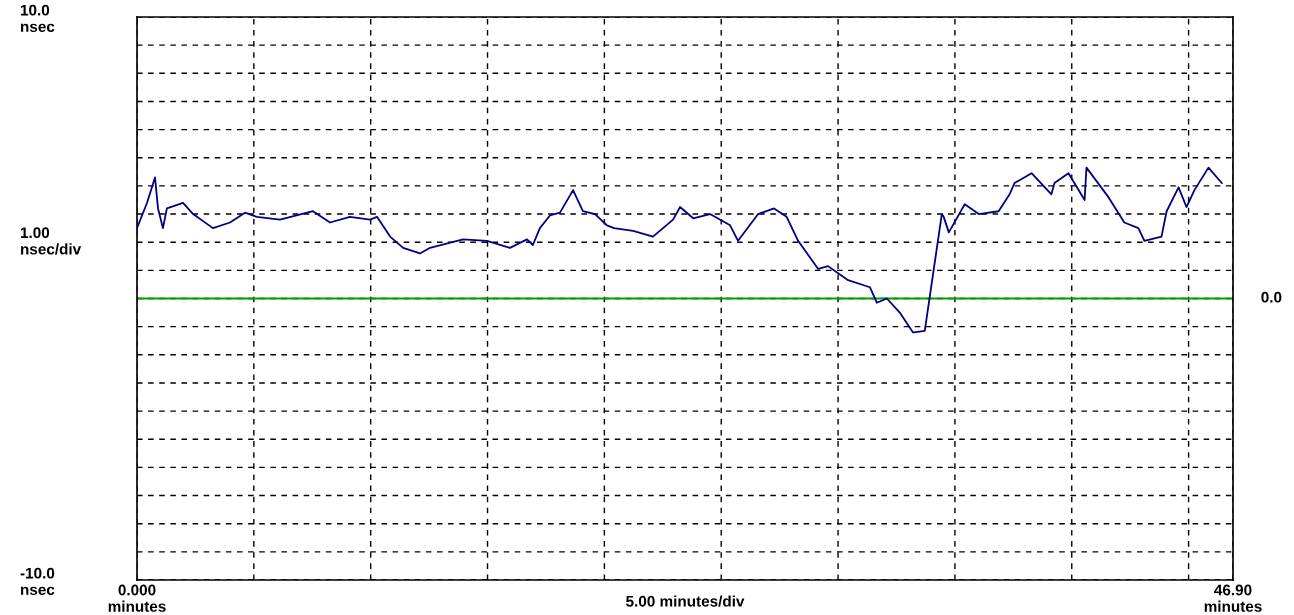  Describe the element at coordinates (1271, 297) in the screenshot. I see `ref-line-label: 0.0` at that location.